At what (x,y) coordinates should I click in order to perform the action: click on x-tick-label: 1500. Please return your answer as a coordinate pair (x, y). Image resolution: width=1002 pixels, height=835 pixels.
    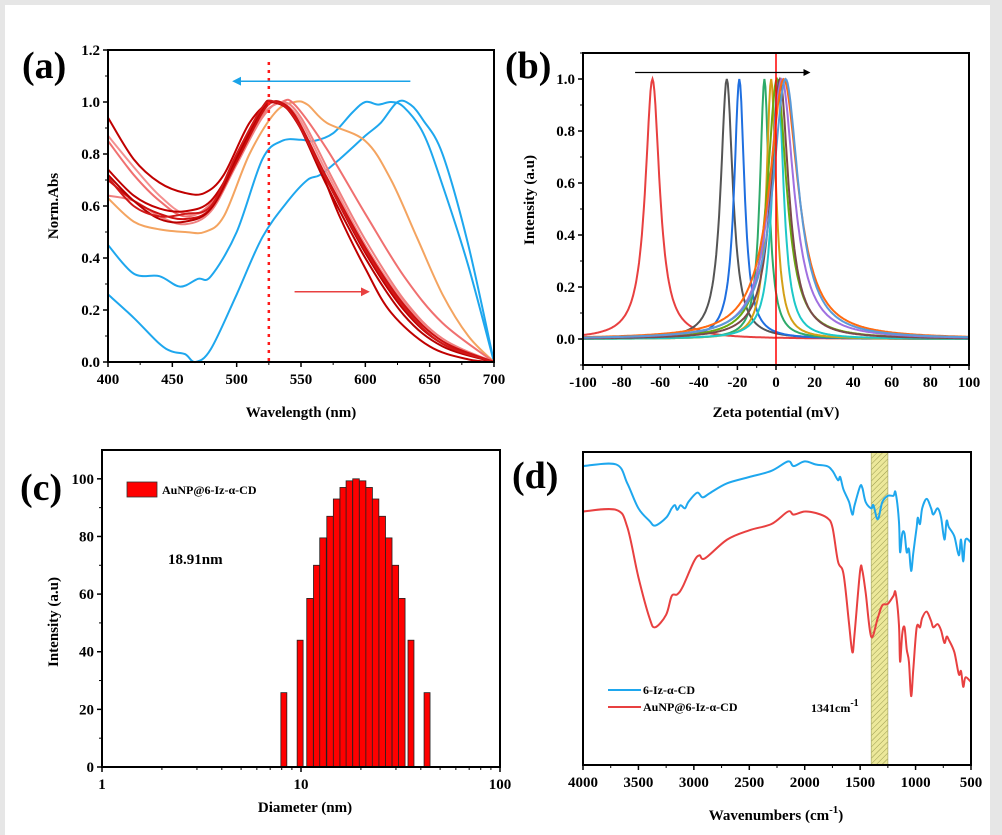
    Looking at the image, I should click on (860, 783).